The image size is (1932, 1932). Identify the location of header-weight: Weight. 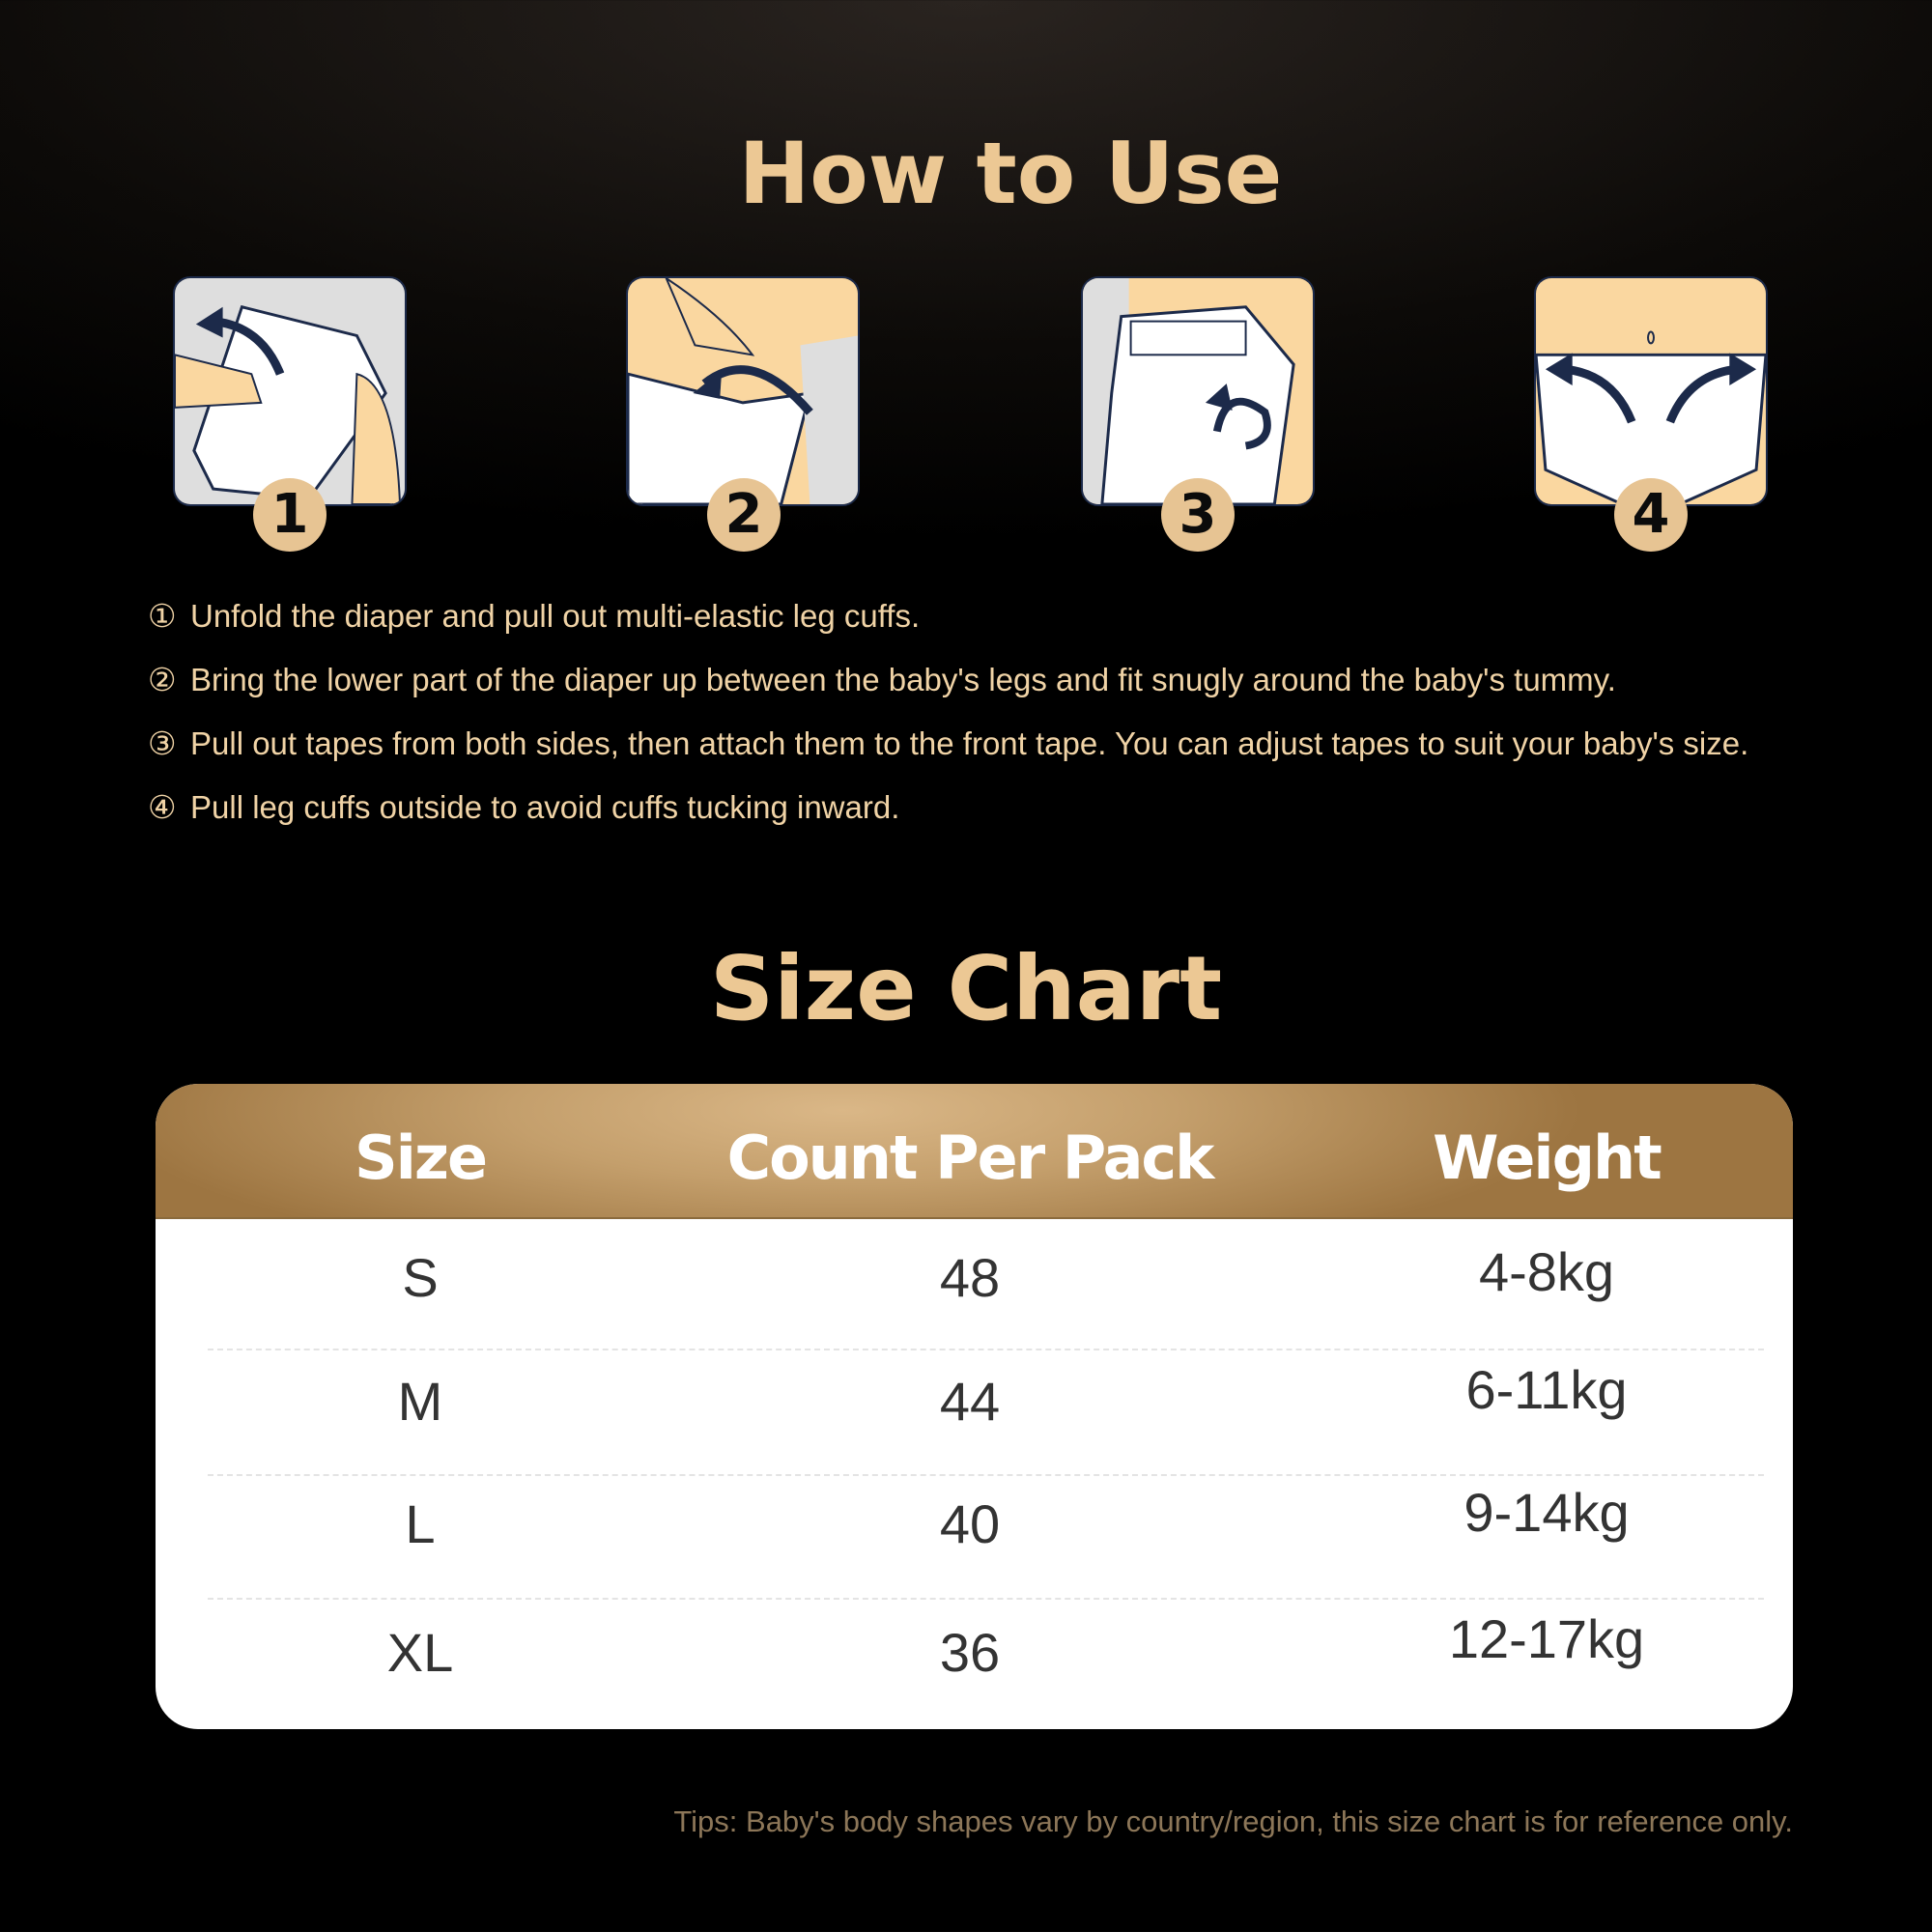
(1547, 1157).